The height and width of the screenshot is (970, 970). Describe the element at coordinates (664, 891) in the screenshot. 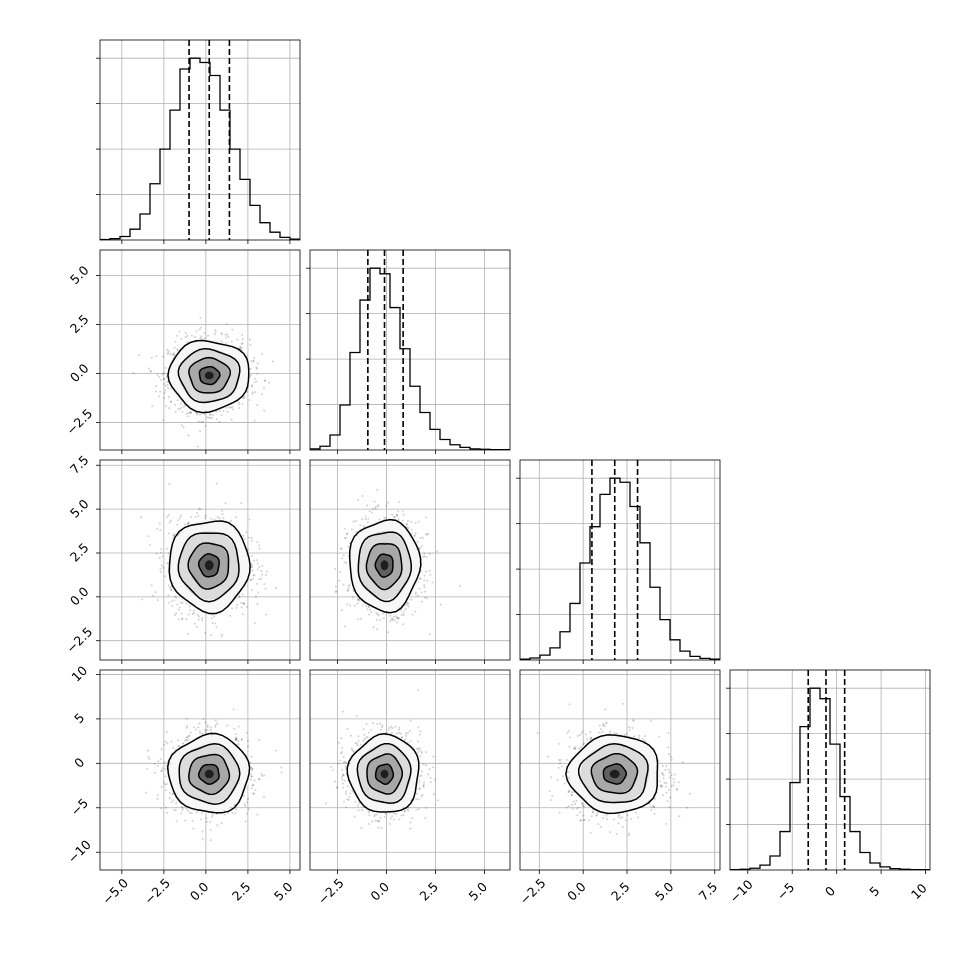

I see `x-tick-label: 5.0` at that location.